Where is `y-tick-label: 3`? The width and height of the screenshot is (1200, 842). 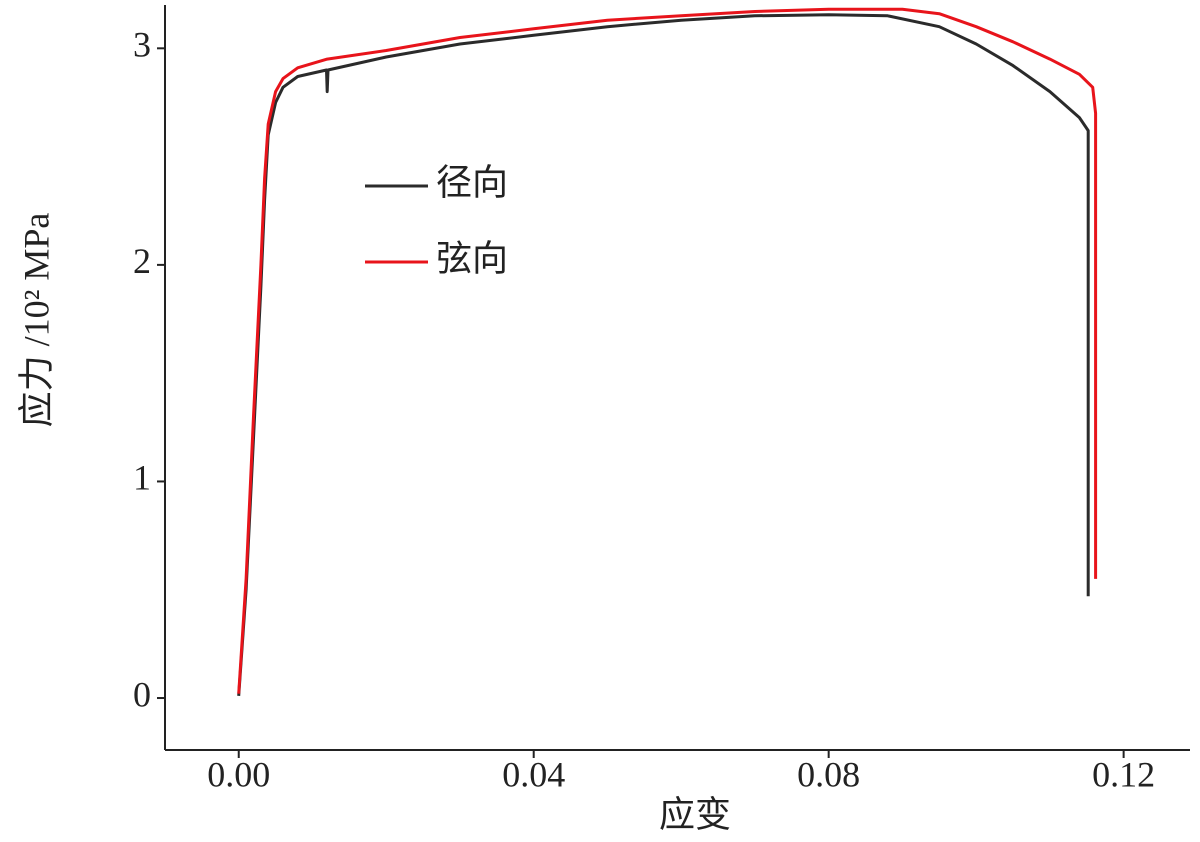 y-tick-label: 3 is located at coordinates (142, 45).